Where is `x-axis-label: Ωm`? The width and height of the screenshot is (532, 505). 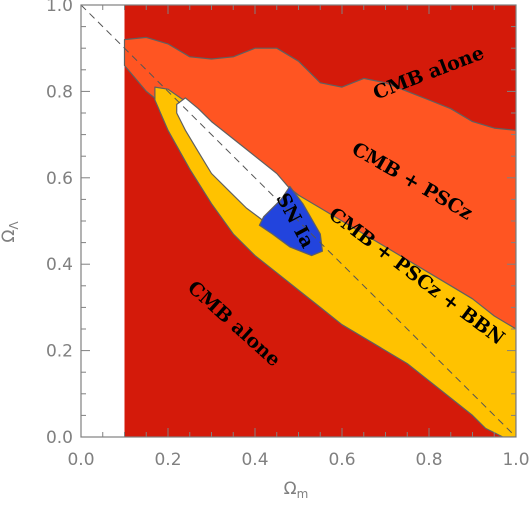
x-axis-label: Ωm is located at coordinates (296, 490).